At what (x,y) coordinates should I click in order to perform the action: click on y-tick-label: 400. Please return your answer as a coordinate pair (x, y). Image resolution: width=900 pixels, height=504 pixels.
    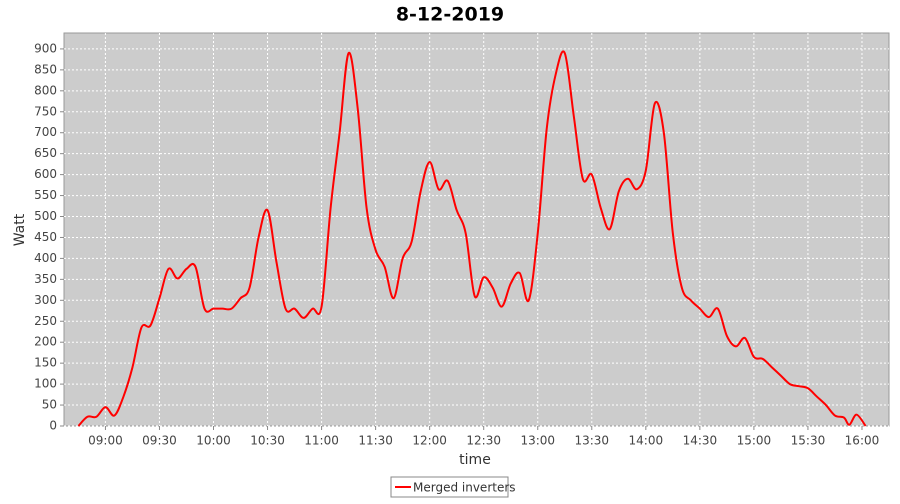
    Looking at the image, I should click on (45, 258).